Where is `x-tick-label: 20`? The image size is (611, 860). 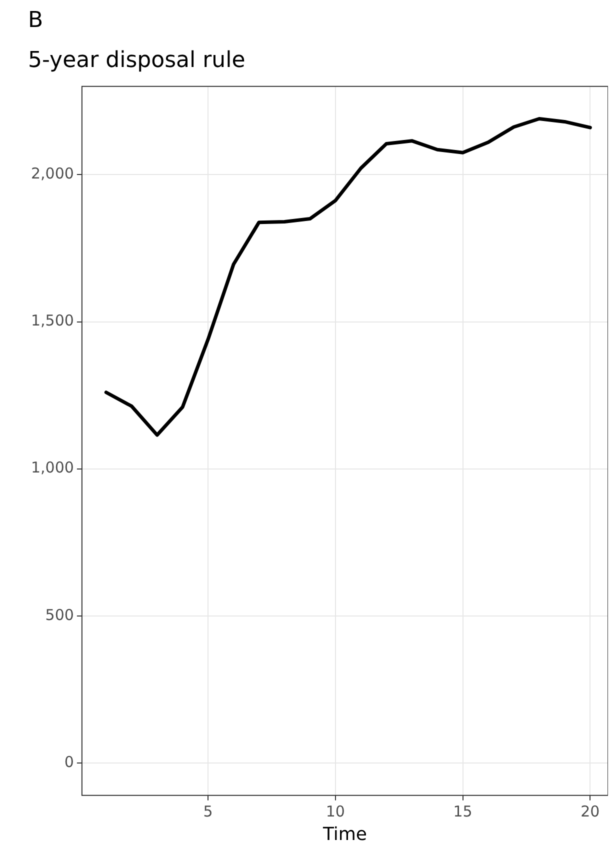
x-tick-label: 20 is located at coordinates (590, 811).